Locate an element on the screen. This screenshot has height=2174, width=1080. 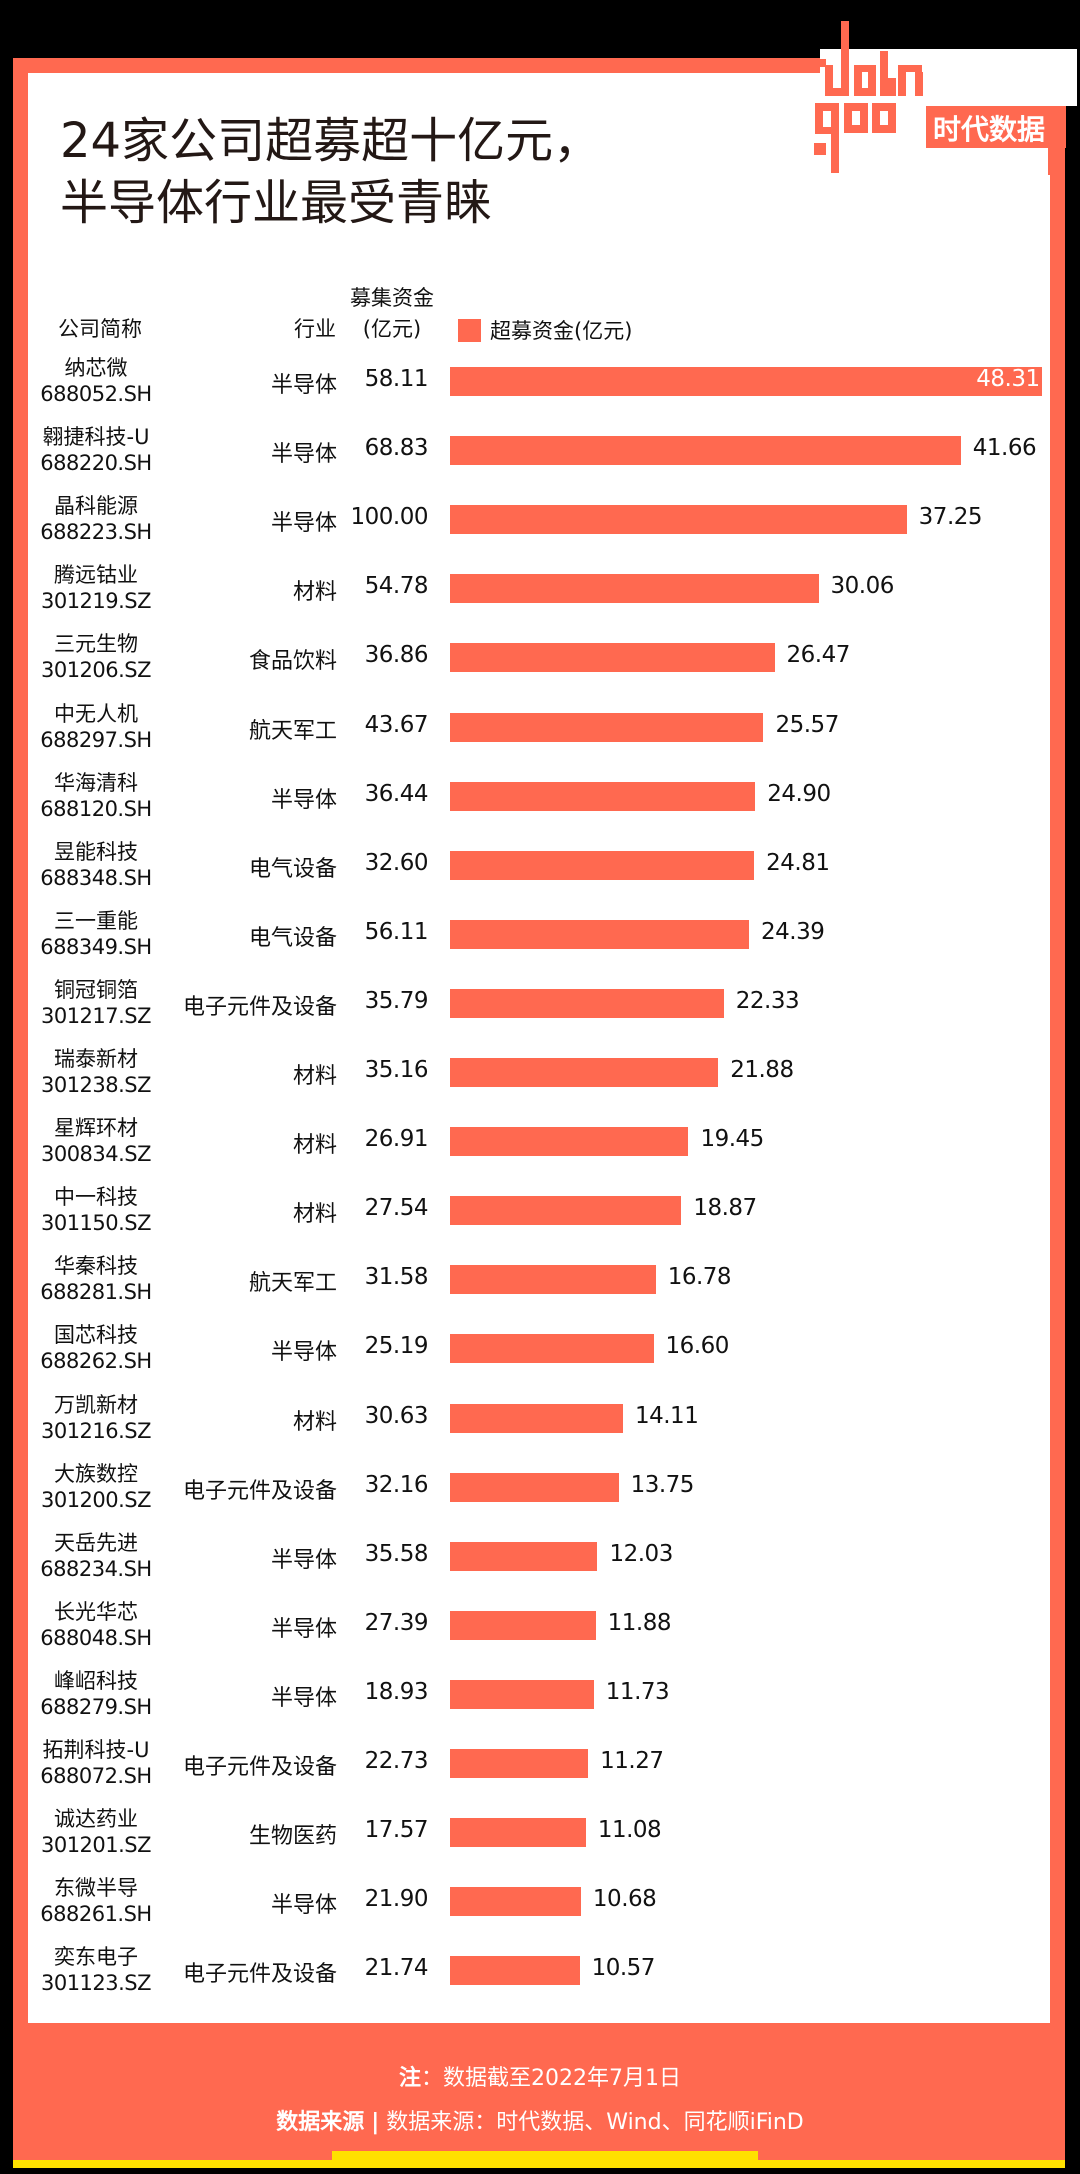
table-row: 铜冠铜箔 301217.SZ 电子元件及设备 35.79 22.33 is located at coordinates (540, 1003).